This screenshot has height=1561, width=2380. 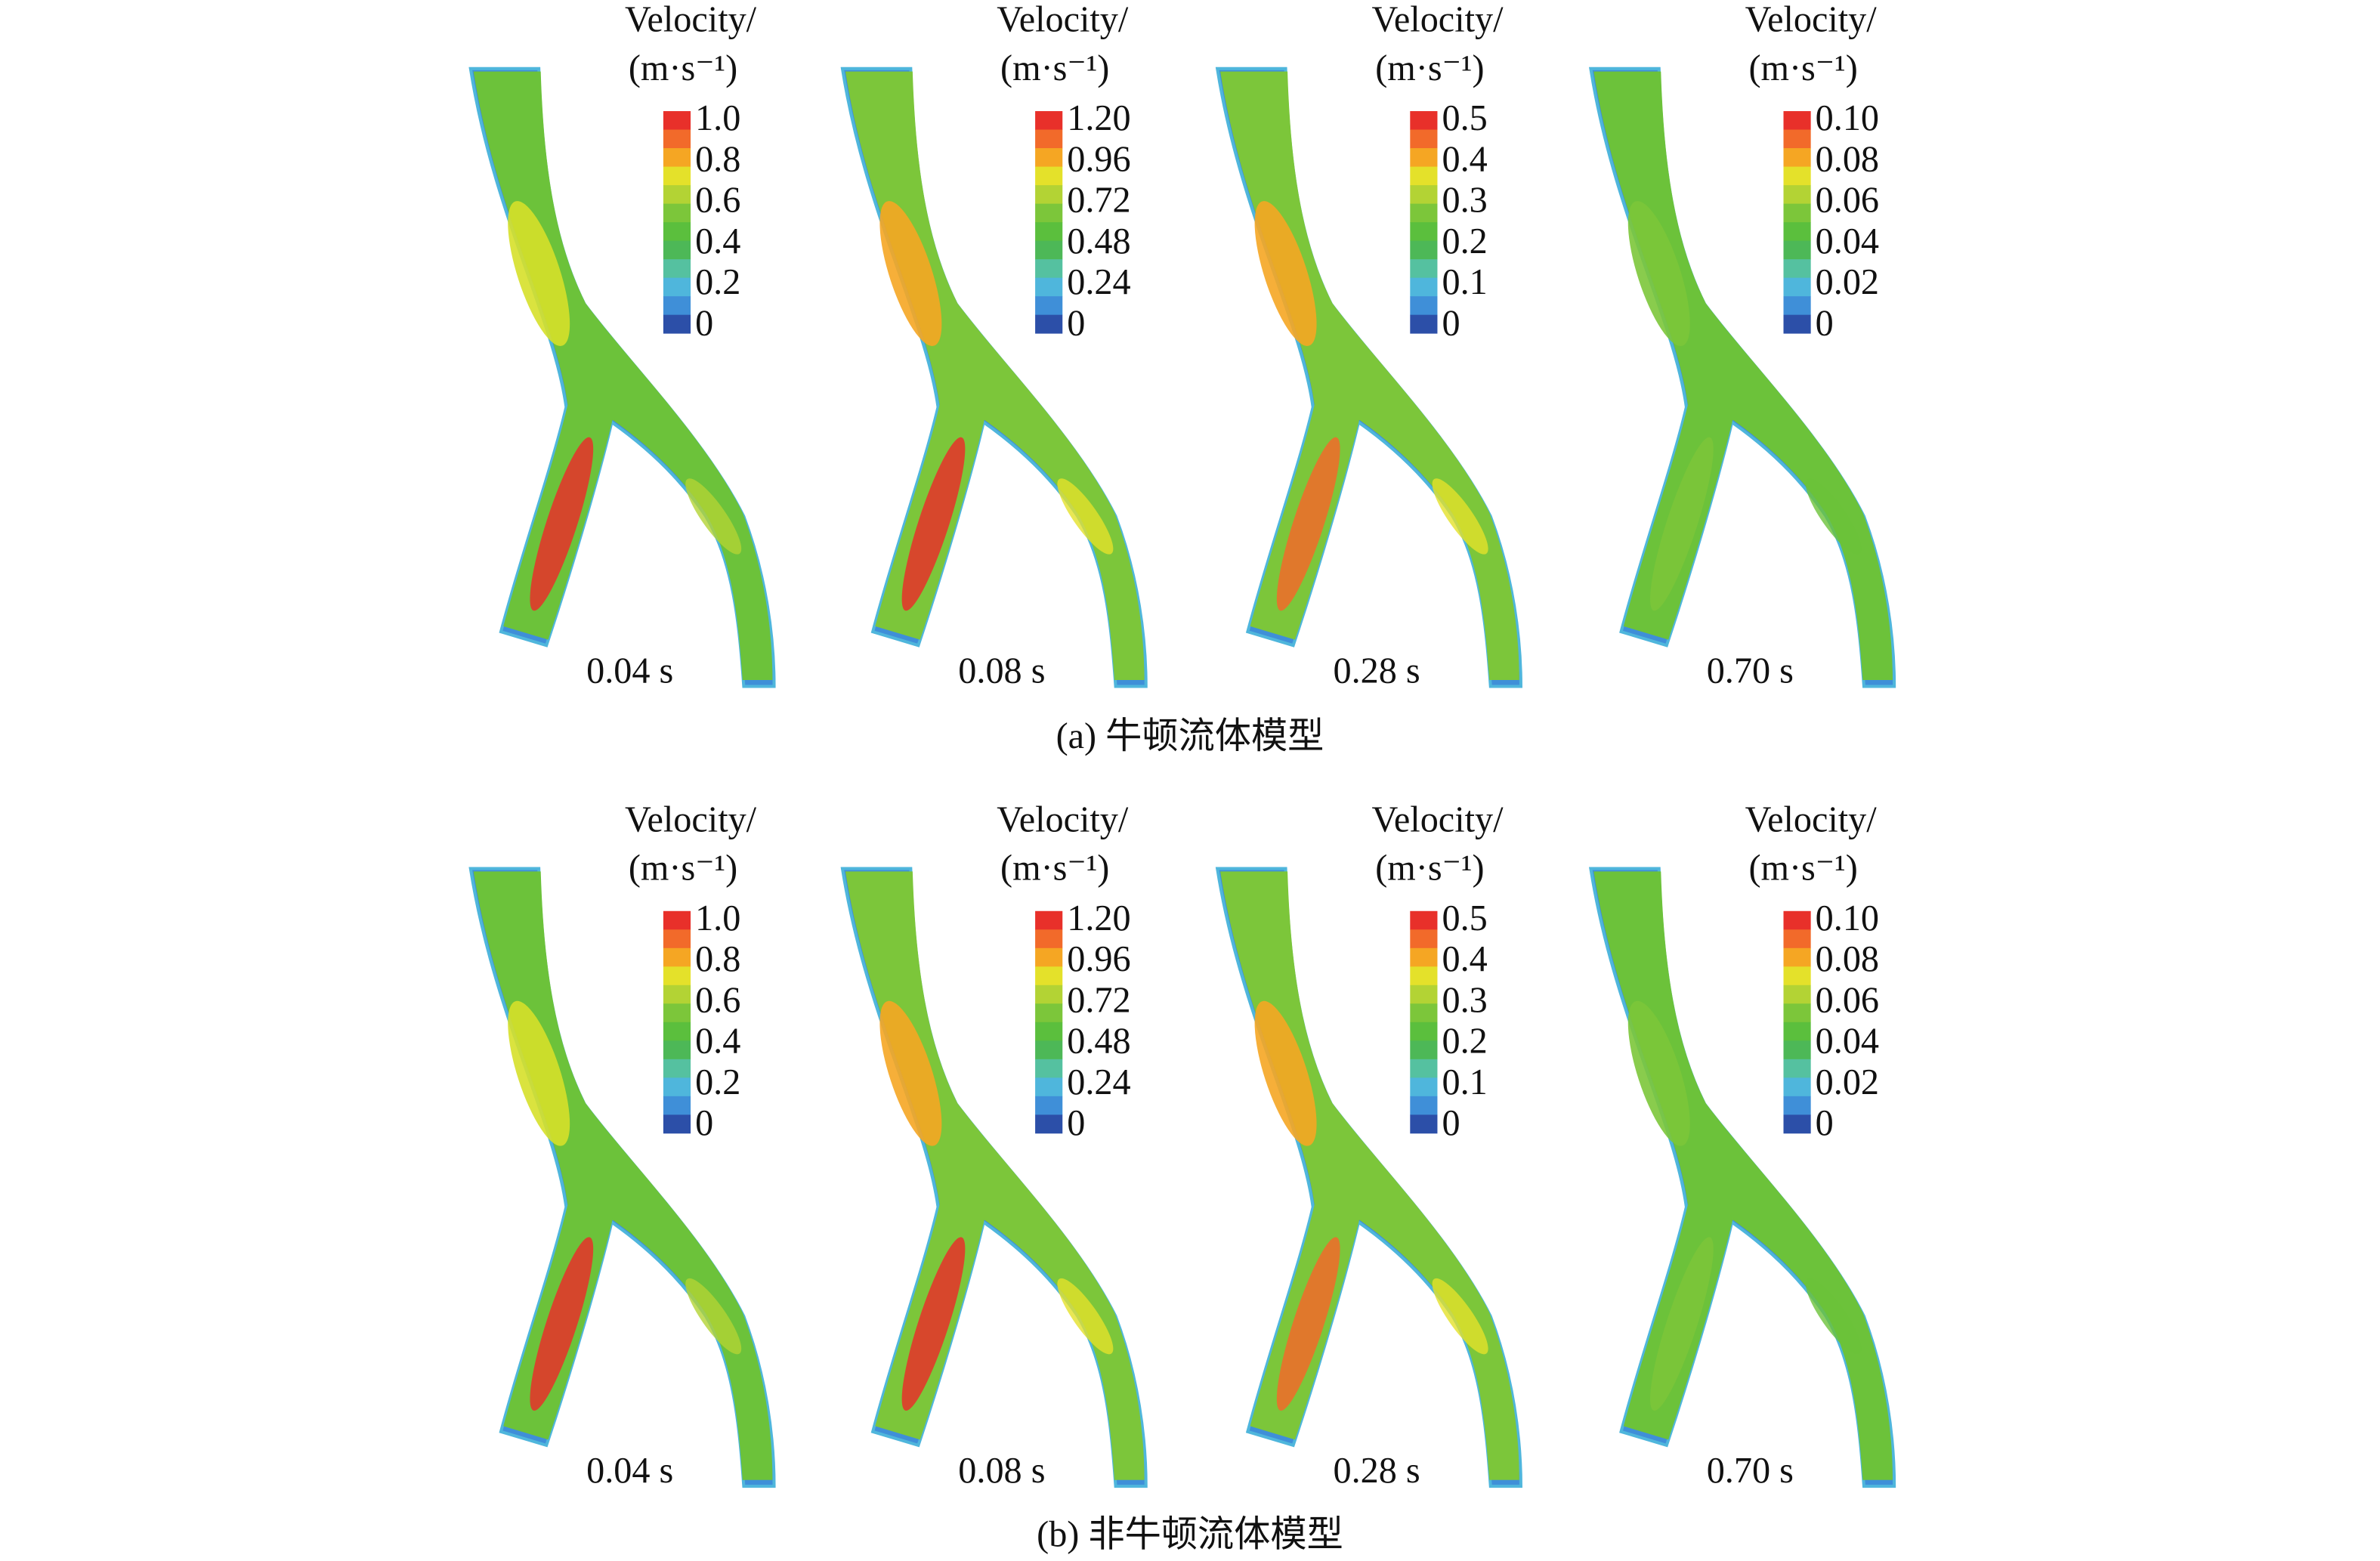 What do you see at coordinates (1847, 241) in the screenshot?
I see `legend-label: 0.04` at bounding box center [1847, 241].